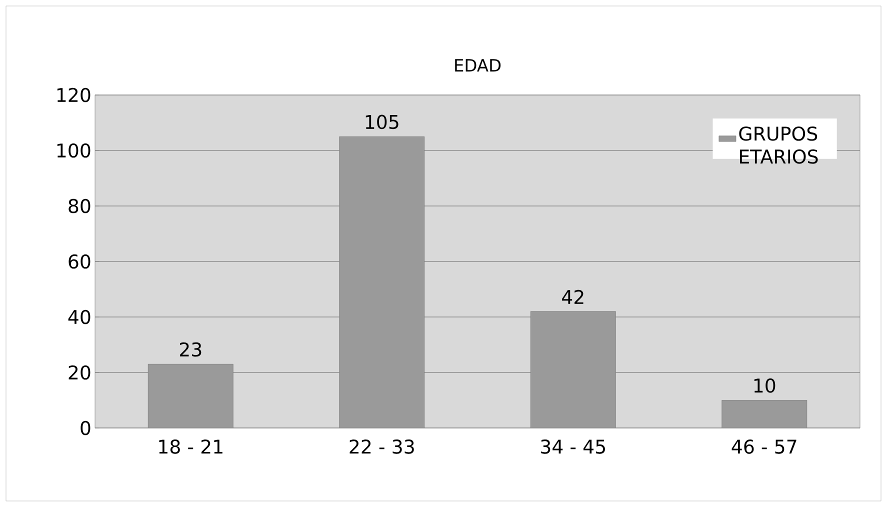 The image size is (887, 507). What do you see at coordinates (85, 428) in the screenshot?
I see `y-tick-label: 0` at bounding box center [85, 428].